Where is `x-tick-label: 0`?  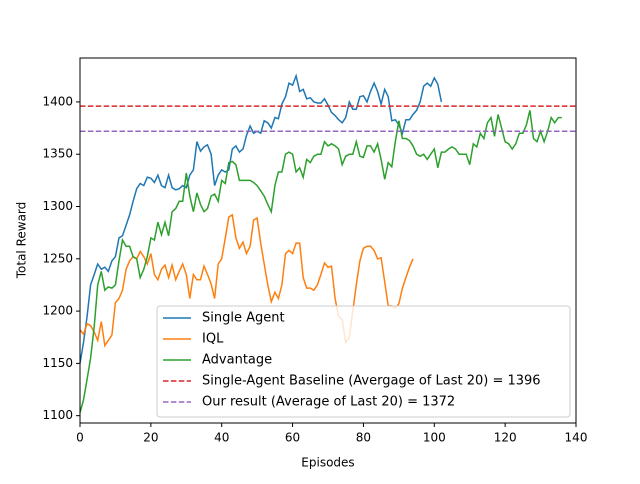 x-tick-label: 0 is located at coordinates (80, 438).